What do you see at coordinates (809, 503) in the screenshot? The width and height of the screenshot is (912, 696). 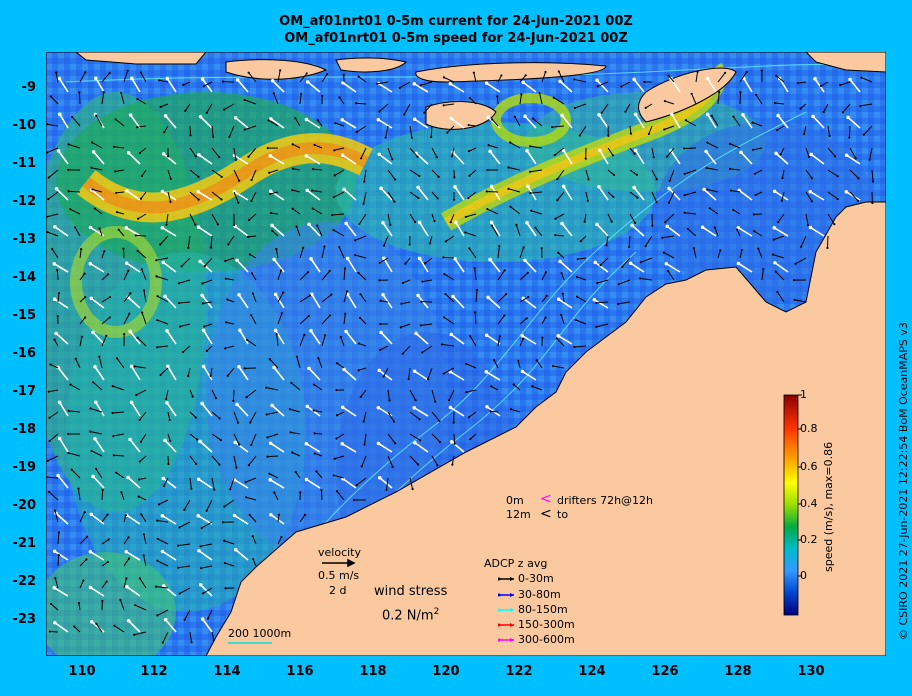 I see `colorbar-tick-label: 0.4` at bounding box center [809, 503].